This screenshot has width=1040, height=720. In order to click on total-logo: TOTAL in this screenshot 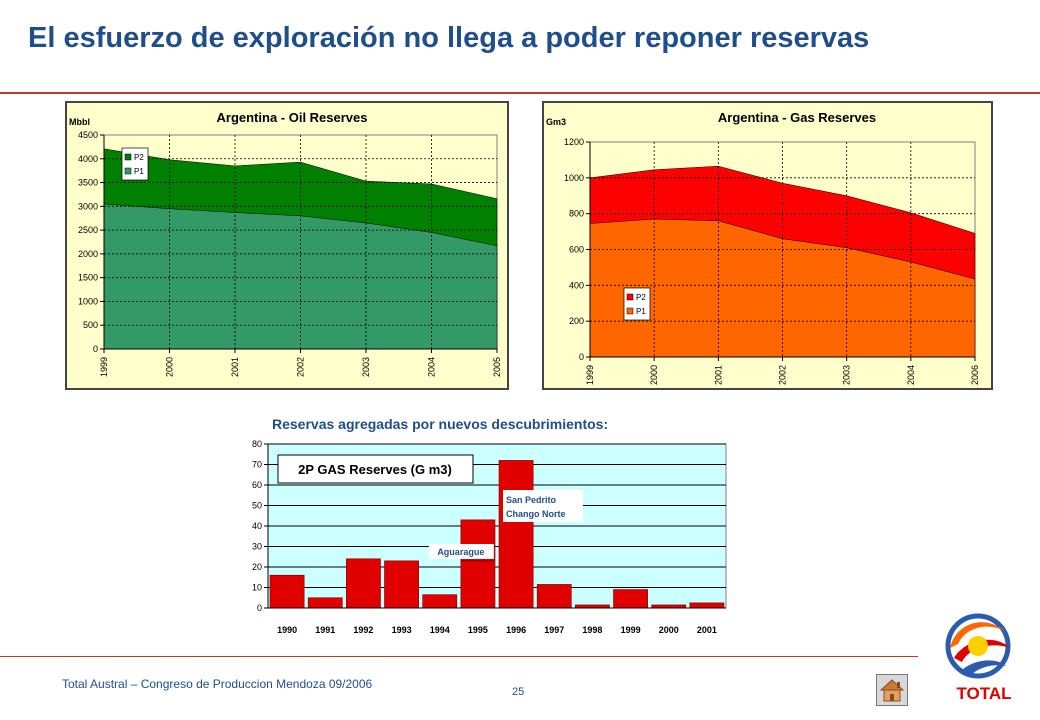, I will do `click(983, 658)`.